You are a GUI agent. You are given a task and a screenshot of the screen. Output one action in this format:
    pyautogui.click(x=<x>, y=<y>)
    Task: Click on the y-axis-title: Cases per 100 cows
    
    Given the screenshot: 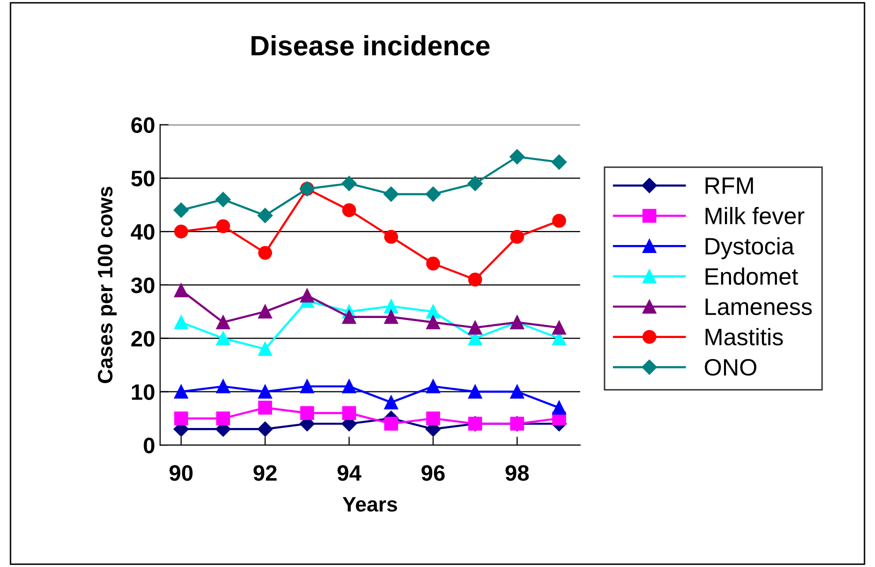 What is the action you would take?
    pyautogui.click(x=107, y=285)
    